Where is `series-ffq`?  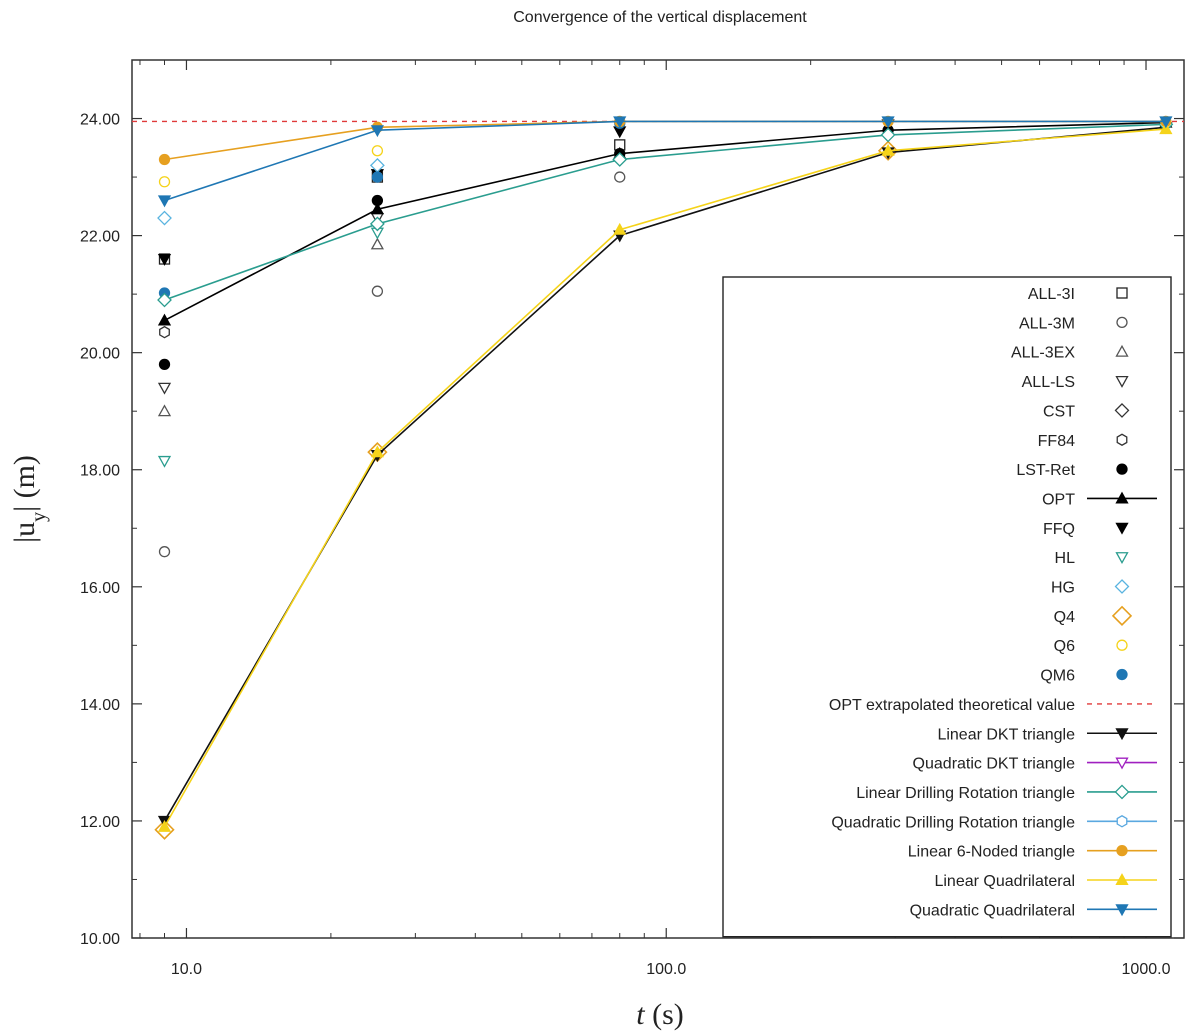 series-ffq is located at coordinates (526, 192).